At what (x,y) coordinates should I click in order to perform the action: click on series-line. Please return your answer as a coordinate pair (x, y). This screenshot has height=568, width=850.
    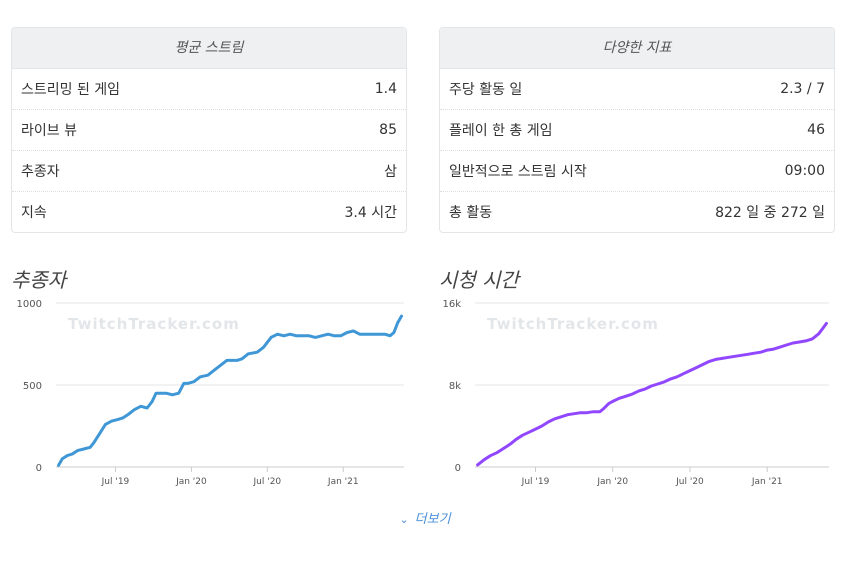
    Looking at the image, I should click on (230, 390).